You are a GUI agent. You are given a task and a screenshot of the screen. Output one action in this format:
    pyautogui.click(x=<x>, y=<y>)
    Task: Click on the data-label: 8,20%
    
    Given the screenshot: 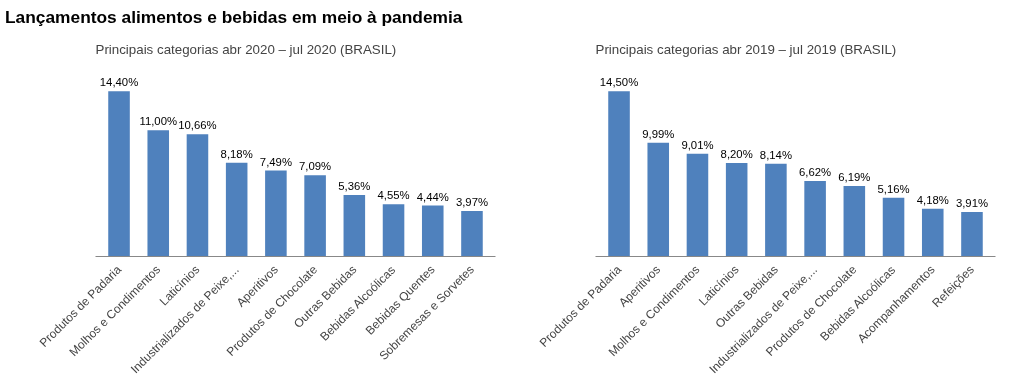 What is the action you would take?
    pyautogui.click(x=736, y=154)
    